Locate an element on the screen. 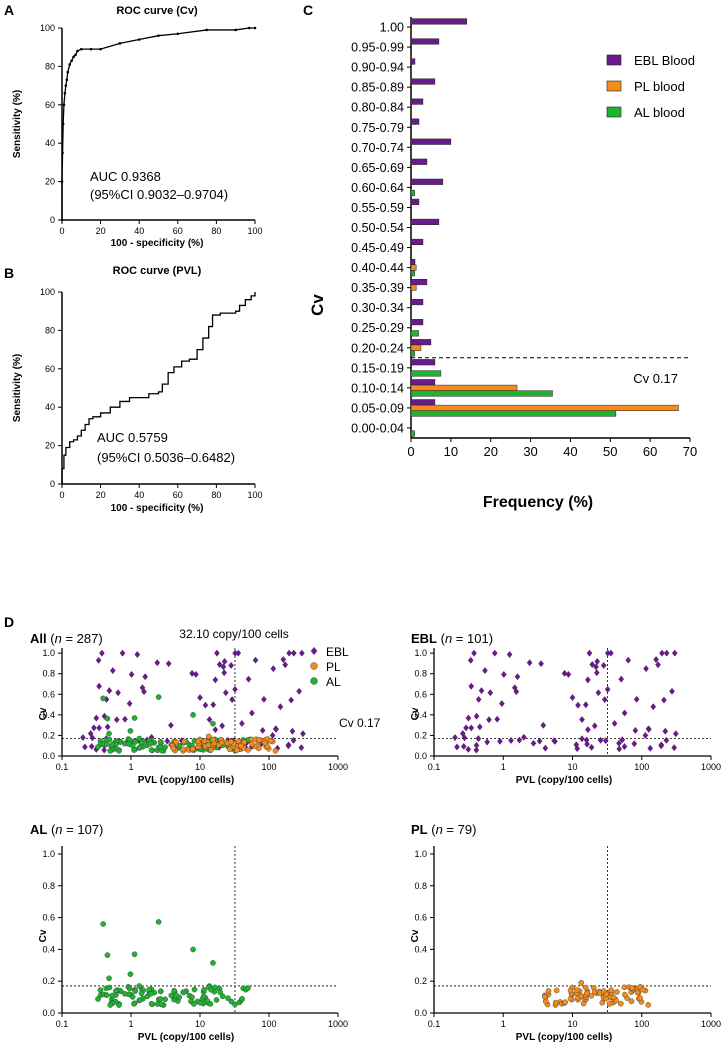 The image size is (725, 1045). scatter-ebl-x-tick-label: 100 is located at coordinates (641, 767).